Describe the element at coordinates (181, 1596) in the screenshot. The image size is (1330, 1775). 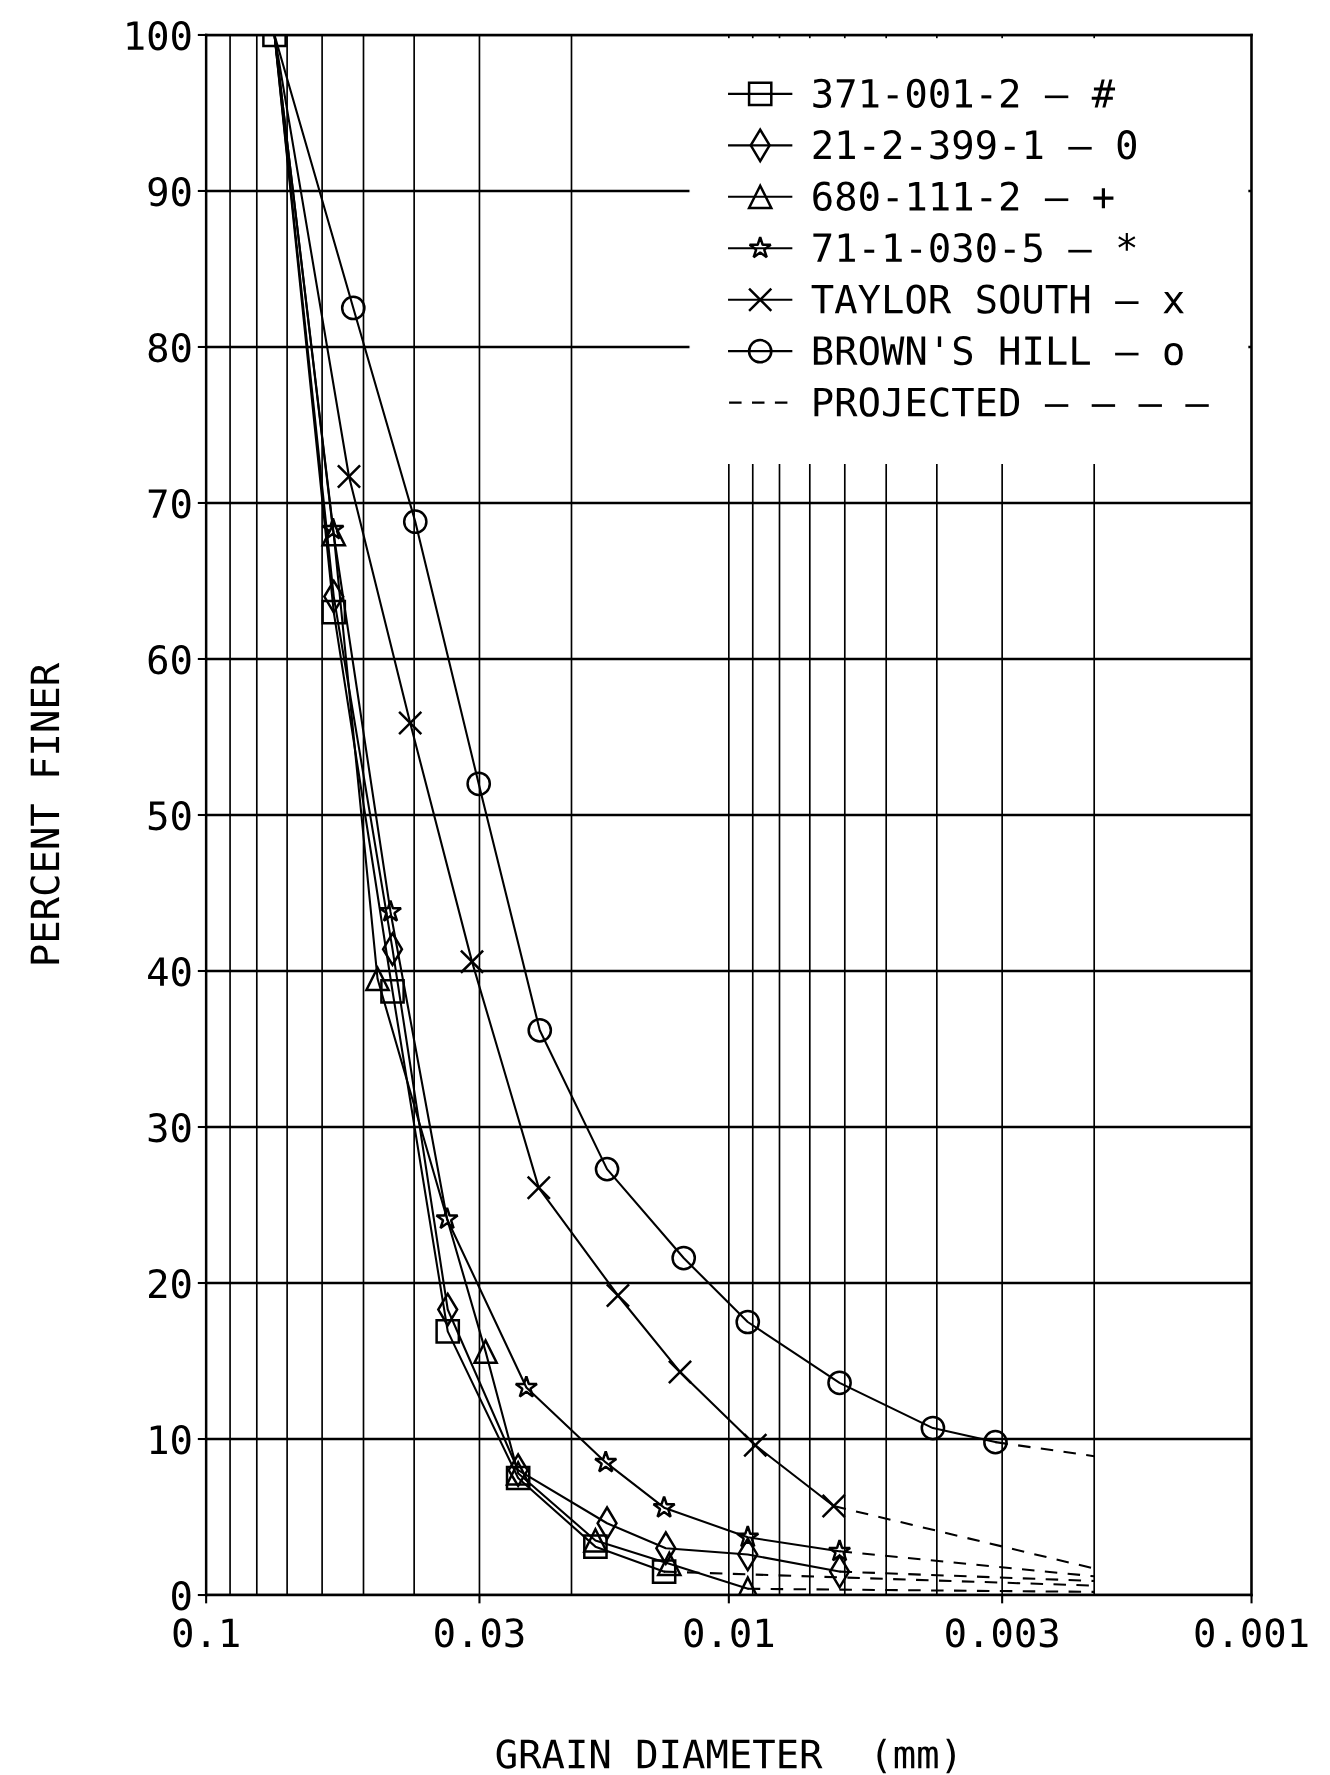
I see `y-tick-label: 0` at that location.